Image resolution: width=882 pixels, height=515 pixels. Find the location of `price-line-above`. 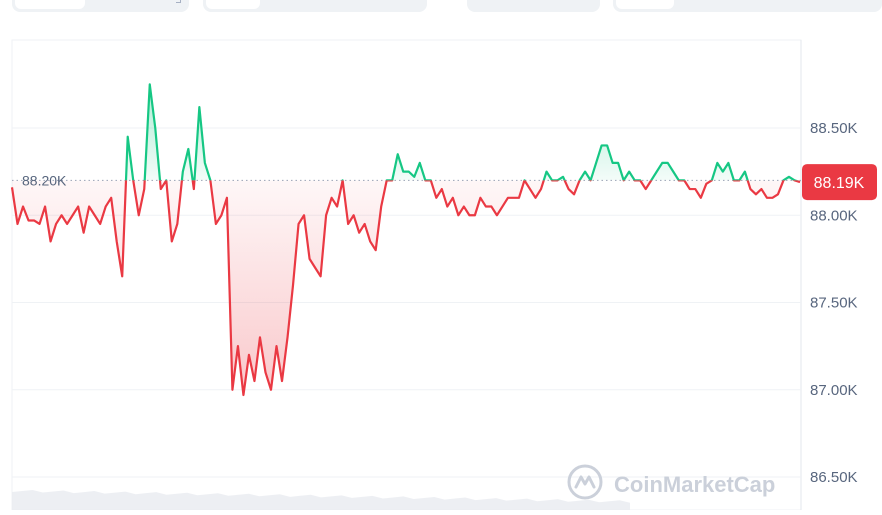

price-line-above is located at coordinates (461, 132).